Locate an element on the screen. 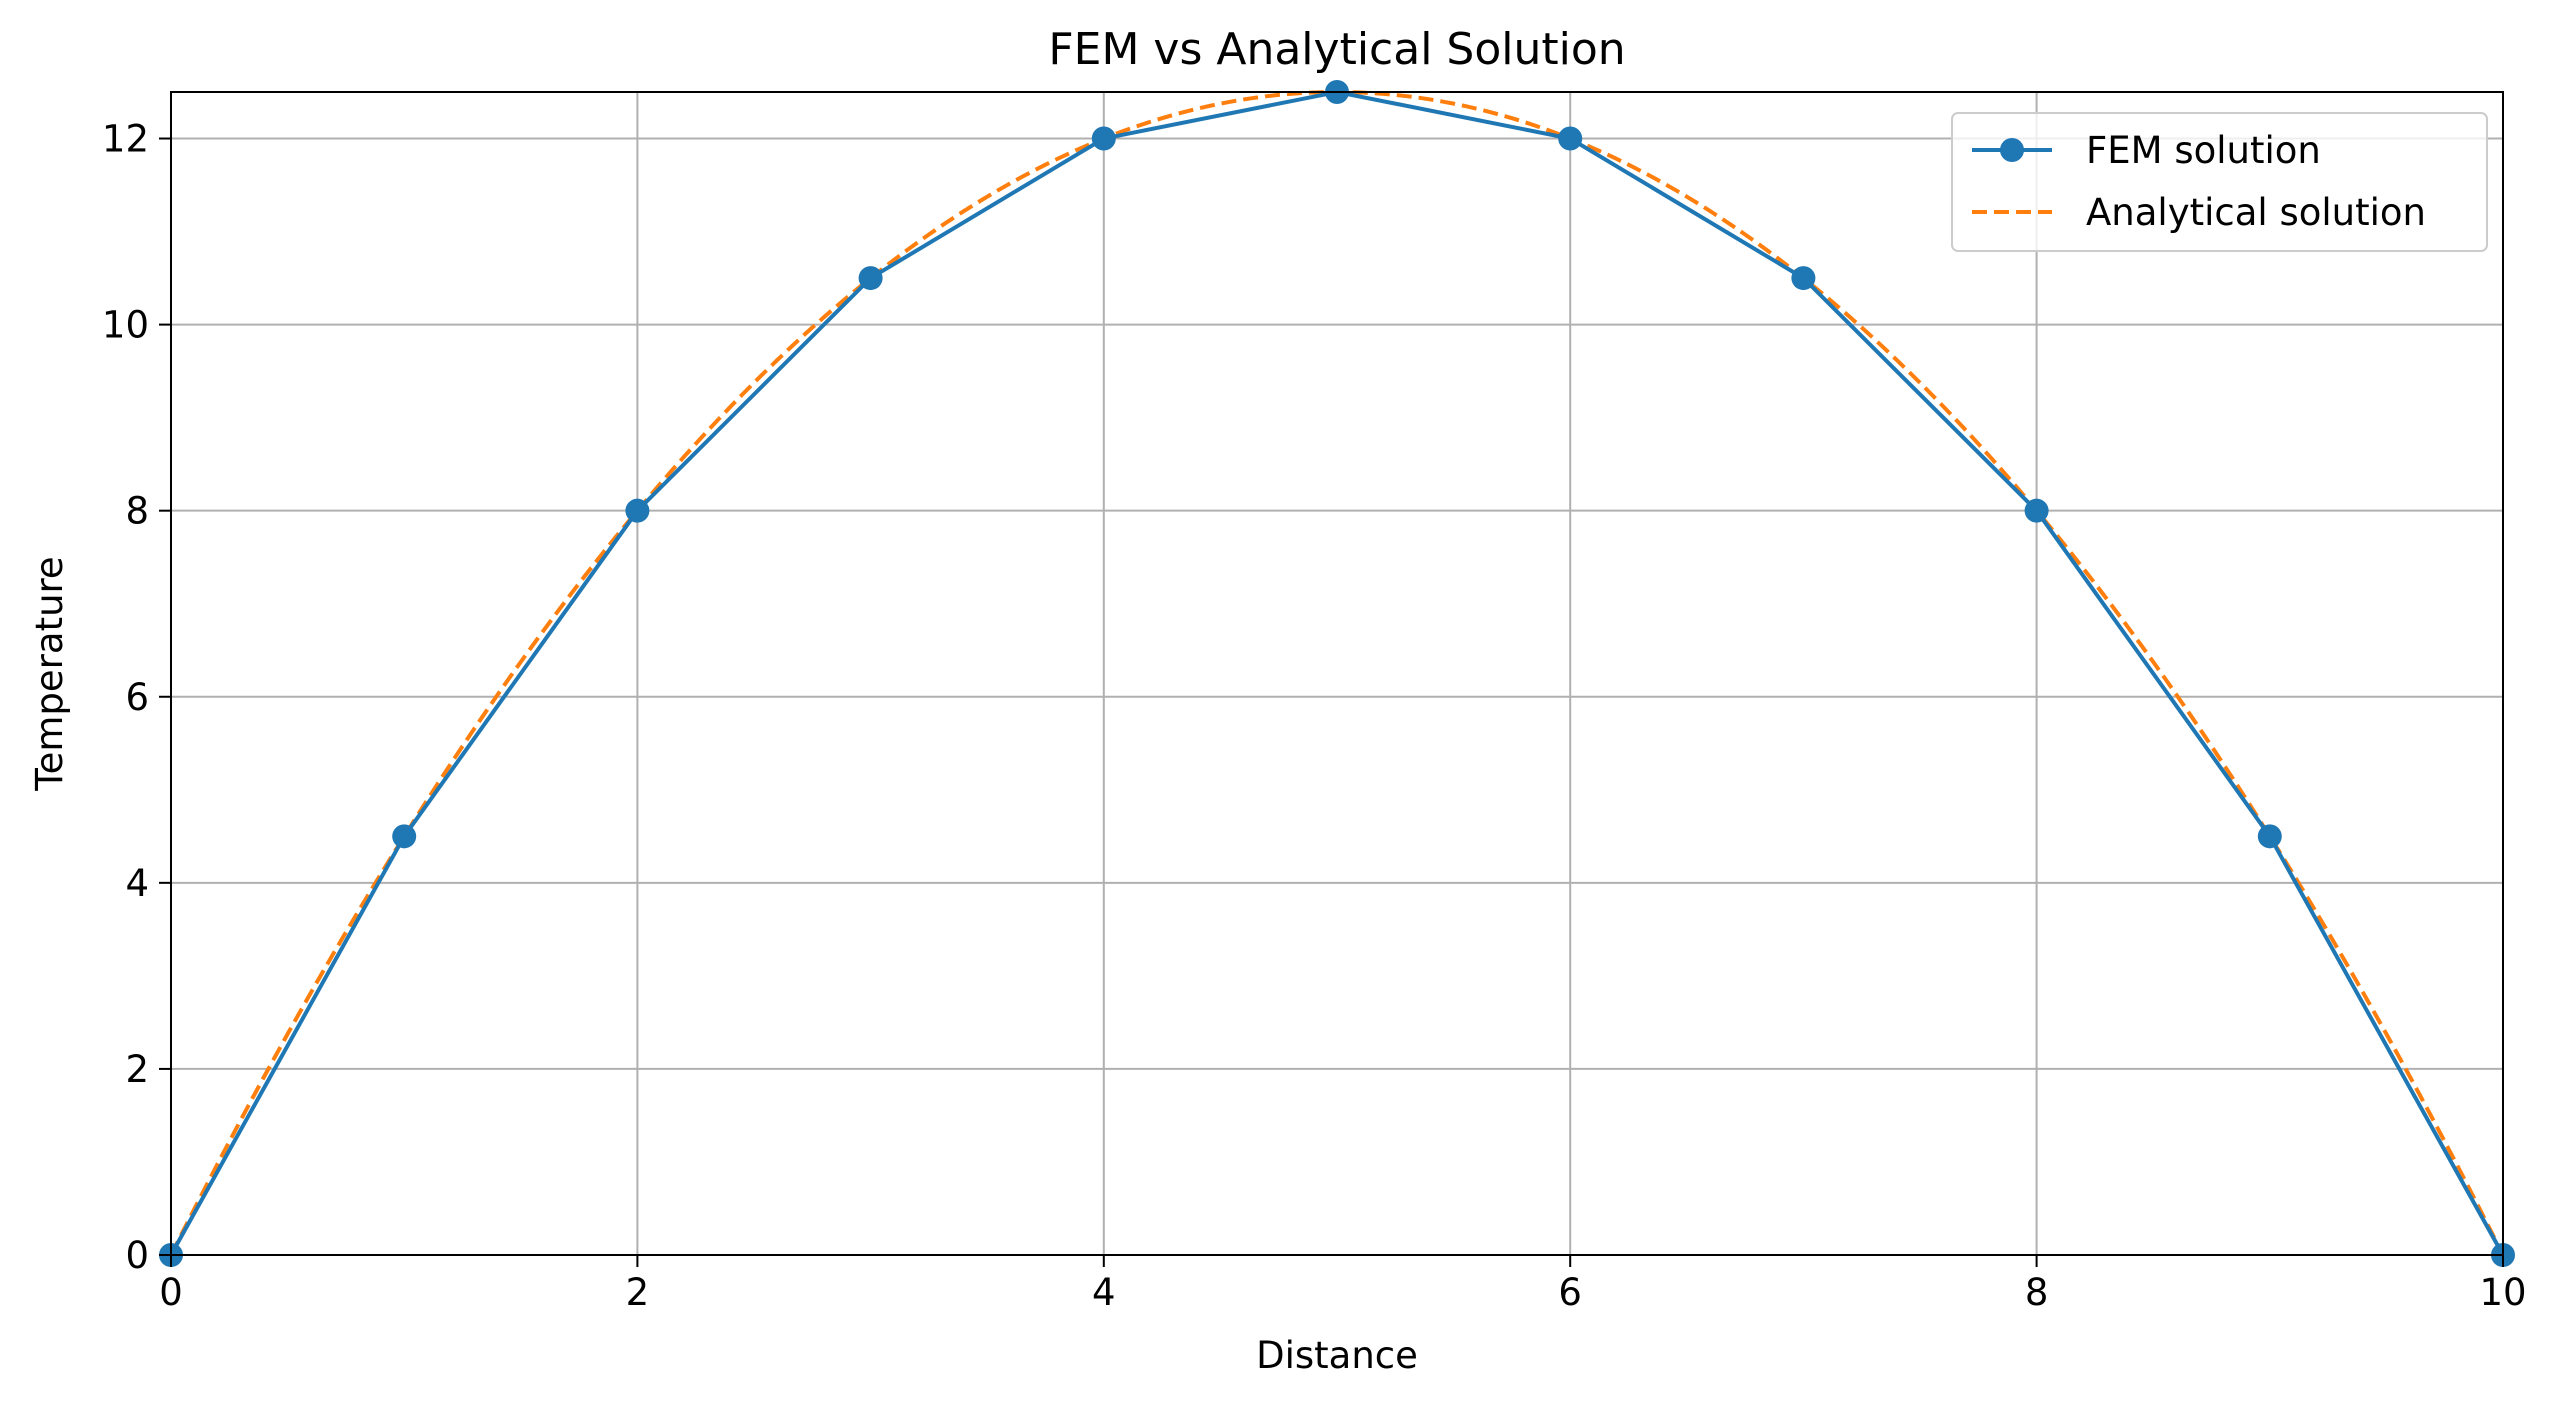 This screenshot has height=1407, width=2552. y-tick-label: 0 is located at coordinates (137, 1255).